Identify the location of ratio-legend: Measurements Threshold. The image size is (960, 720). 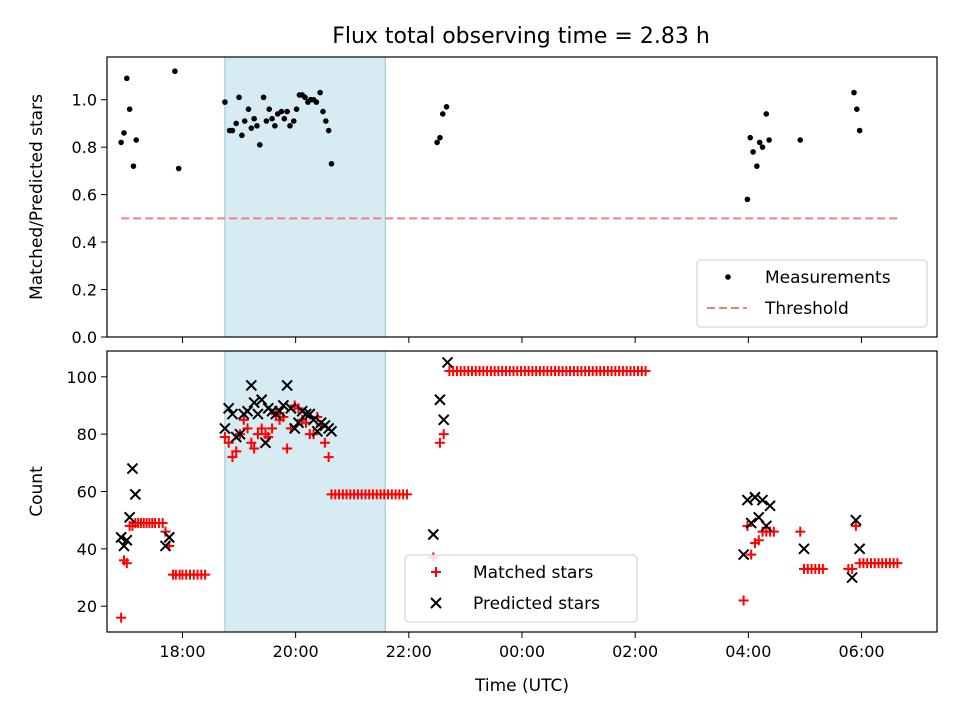
(812, 293).